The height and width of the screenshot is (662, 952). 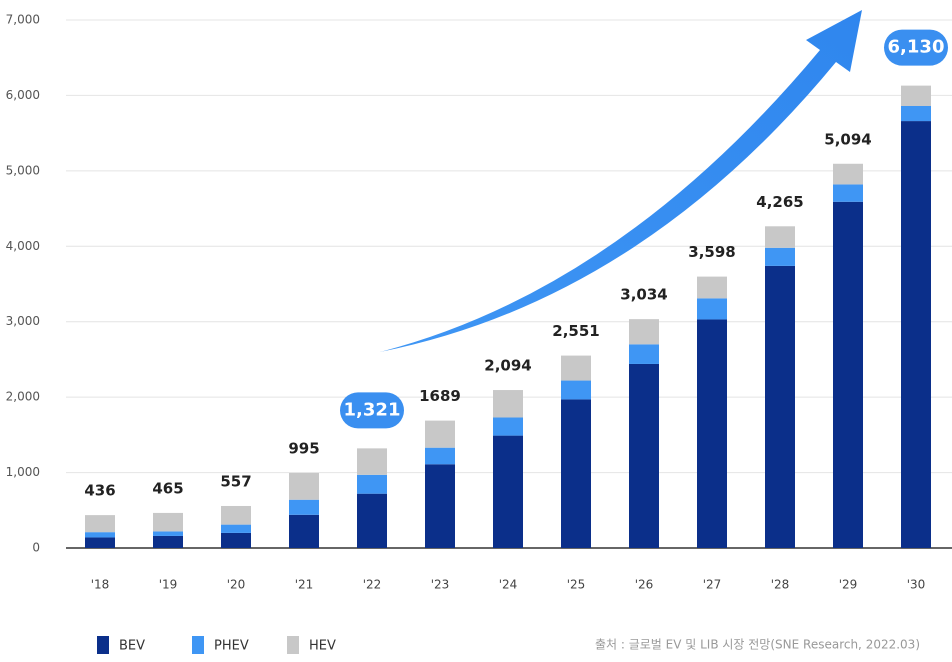 What do you see at coordinates (440, 585) in the screenshot?
I see `x-tick-label: '23` at bounding box center [440, 585].